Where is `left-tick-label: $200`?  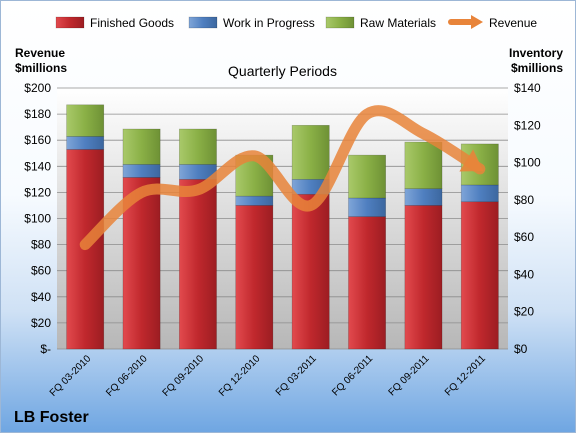 left-tick-label: $200 is located at coordinates (37, 88).